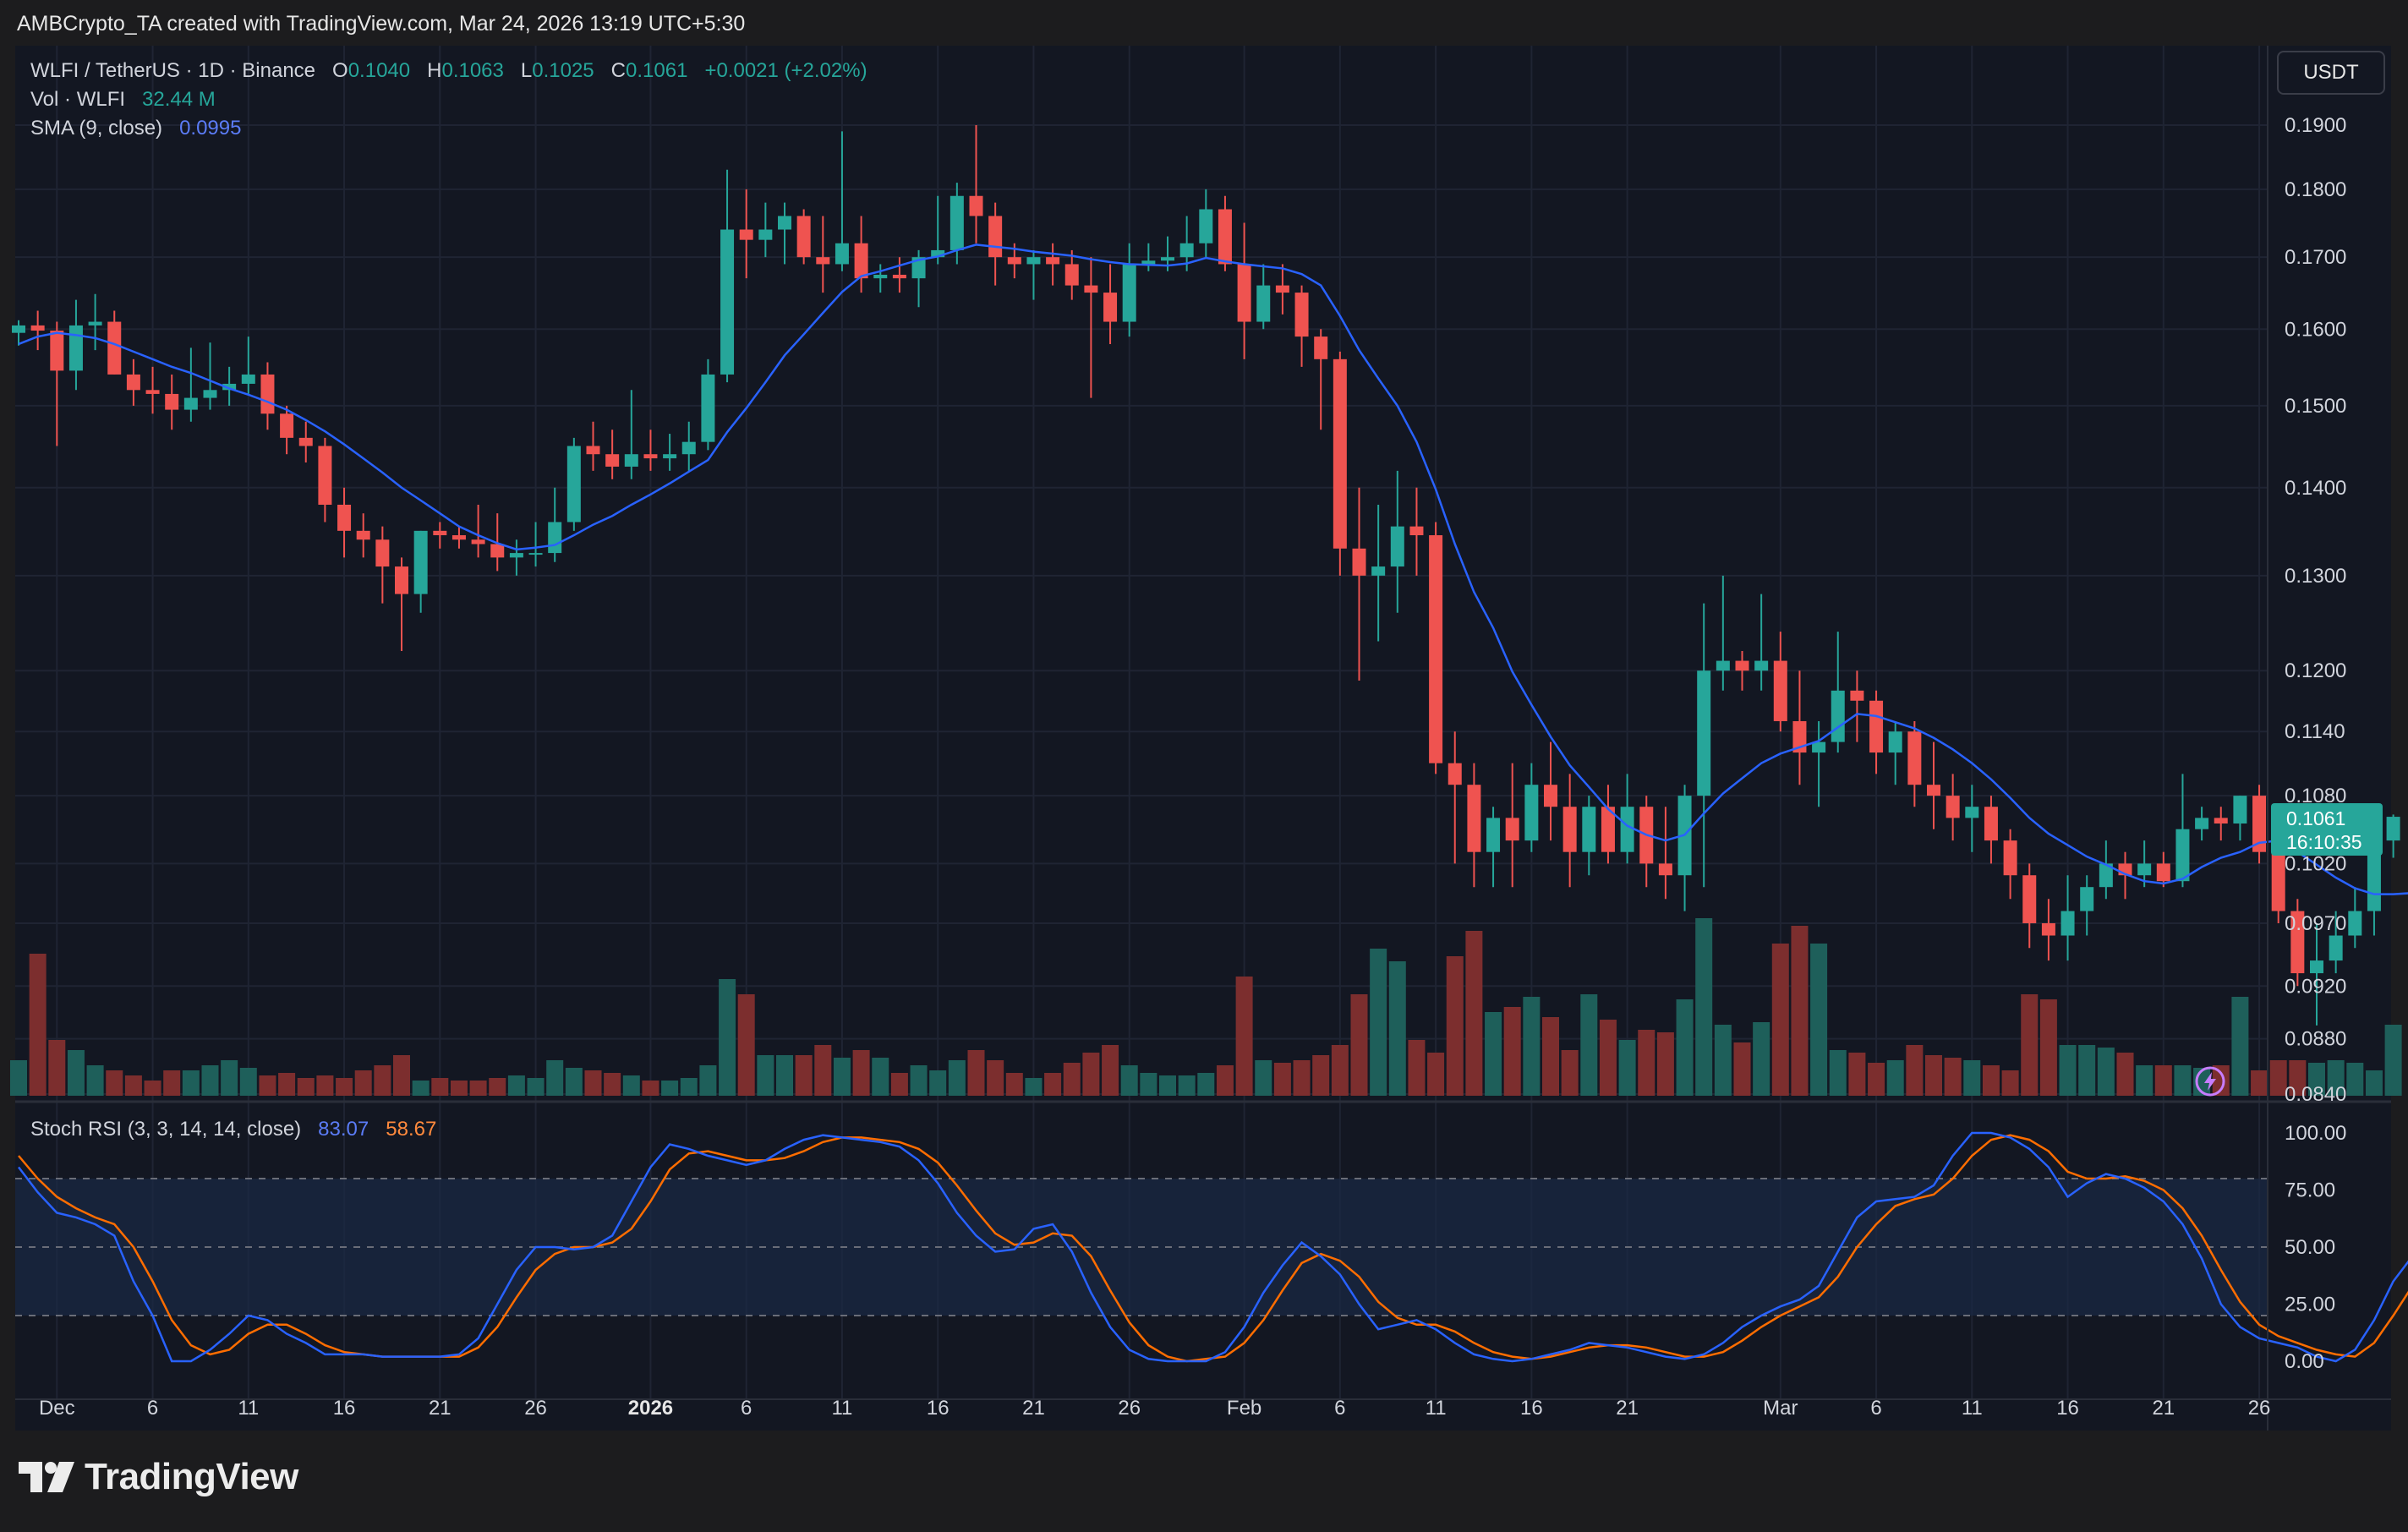  Describe the element at coordinates (166, 1129) in the screenshot. I see `stoch-label: Stoch RSI (3, 3, 14, 14, close)` at that location.